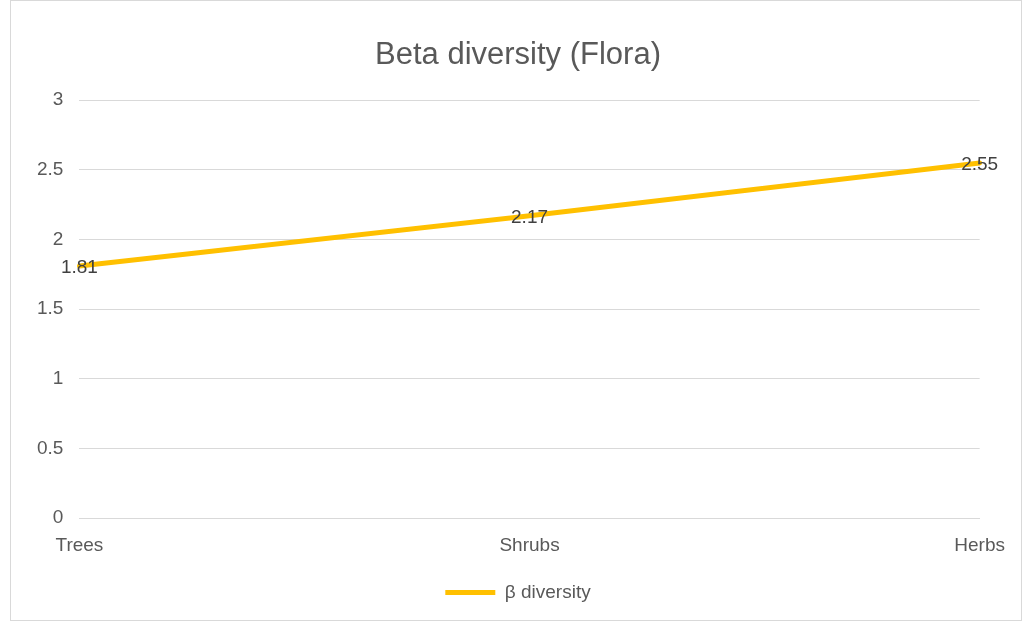 This screenshot has height=621, width=1022. I want to click on data-label: 1.81, so click(79, 267).